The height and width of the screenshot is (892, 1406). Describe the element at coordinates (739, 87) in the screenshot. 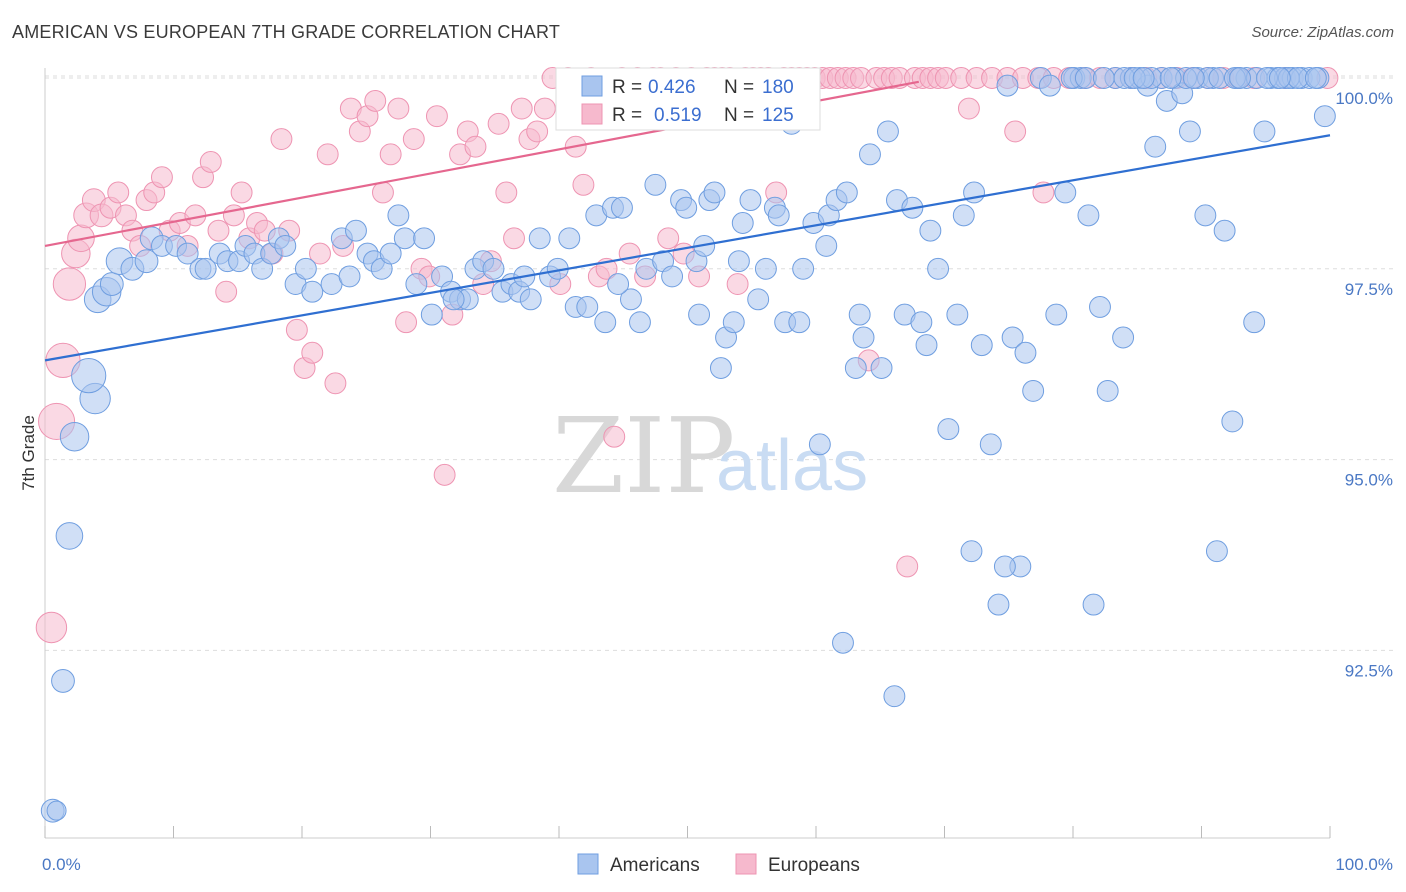

I see `american-n-label: N =` at that location.